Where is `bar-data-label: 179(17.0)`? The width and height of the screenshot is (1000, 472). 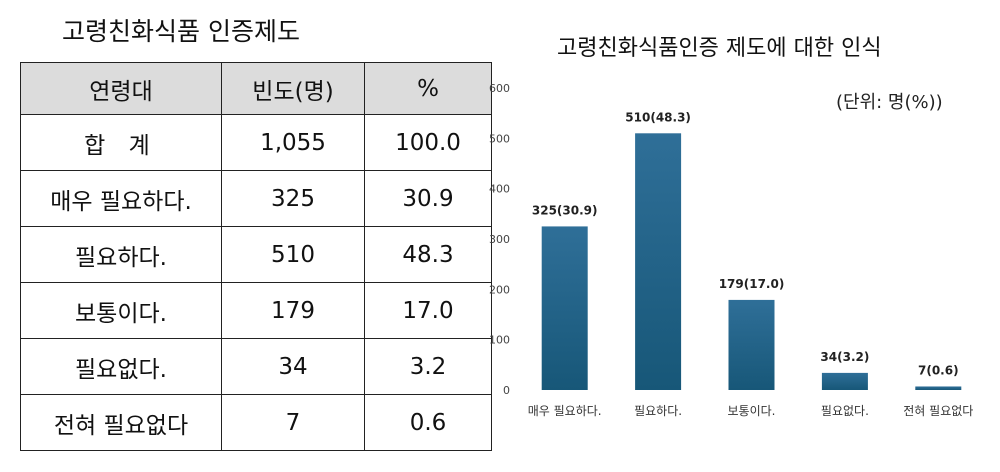
bar-data-label: 179(17.0) is located at coordinates (752, 284).